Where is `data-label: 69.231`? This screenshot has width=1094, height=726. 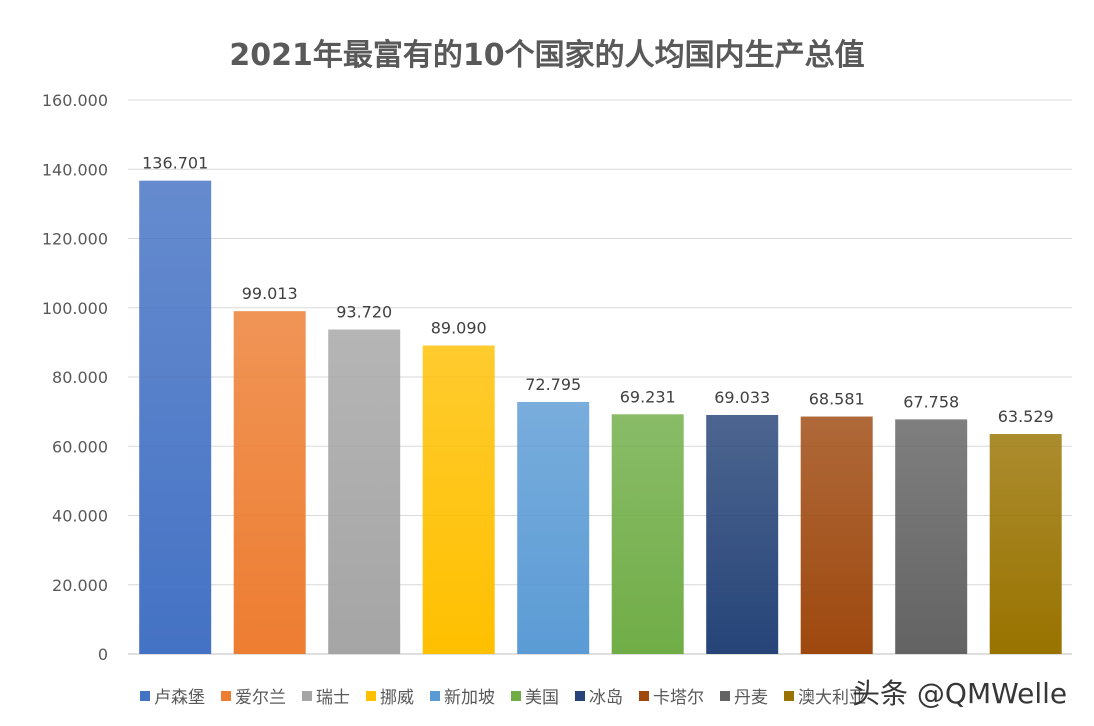 data-label: 69.231 is located at coordinates (648, 396).